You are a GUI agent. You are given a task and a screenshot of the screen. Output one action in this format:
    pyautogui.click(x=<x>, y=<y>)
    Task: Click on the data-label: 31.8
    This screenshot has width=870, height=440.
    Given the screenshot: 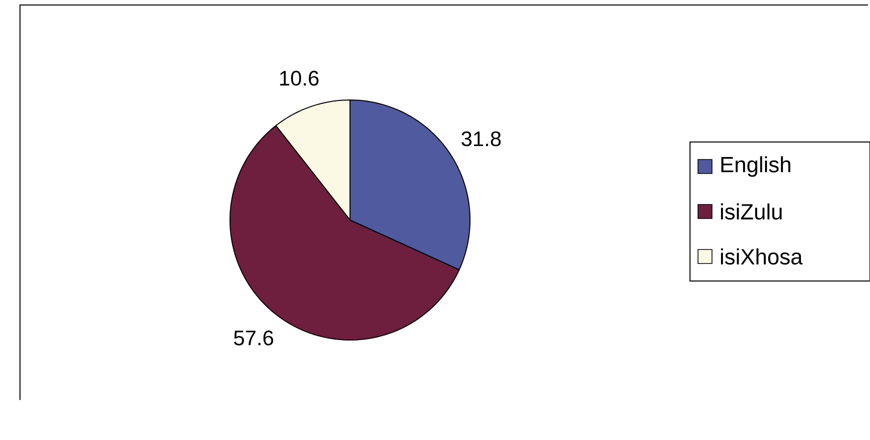 What is the action you would take?
    pyautogui.click(x=481, y=138)
    